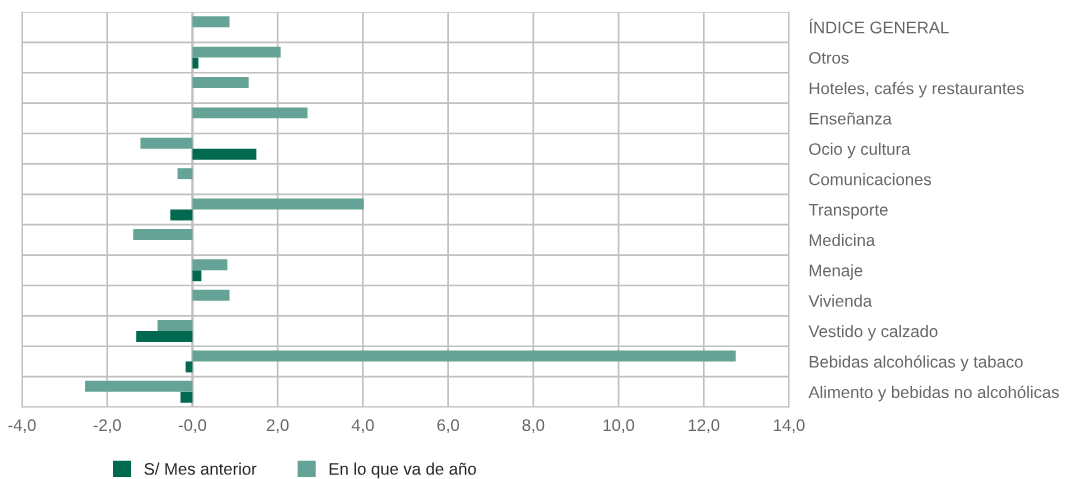 The image size is (1085, 479). Describe the element at coordinates (533, 426) in the screenshot. I see `x-tick-label: 8,0` at that location.